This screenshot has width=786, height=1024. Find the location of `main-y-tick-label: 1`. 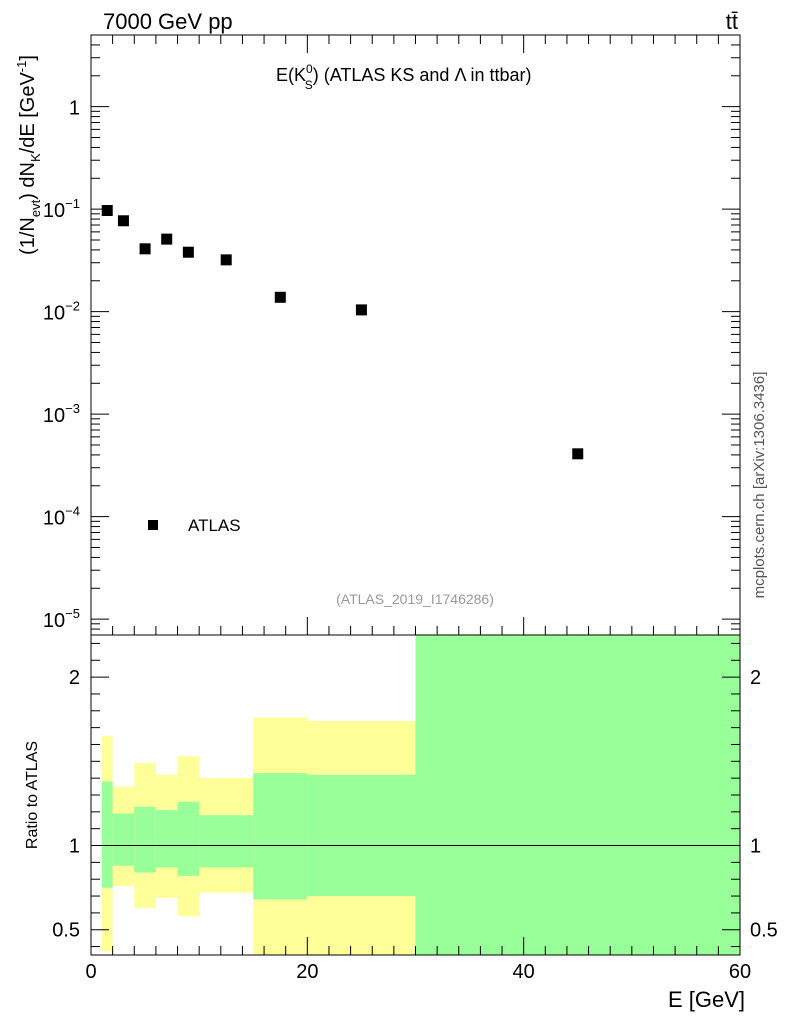

main-y-tick-label: 1 is located at coordinates (74, 109).